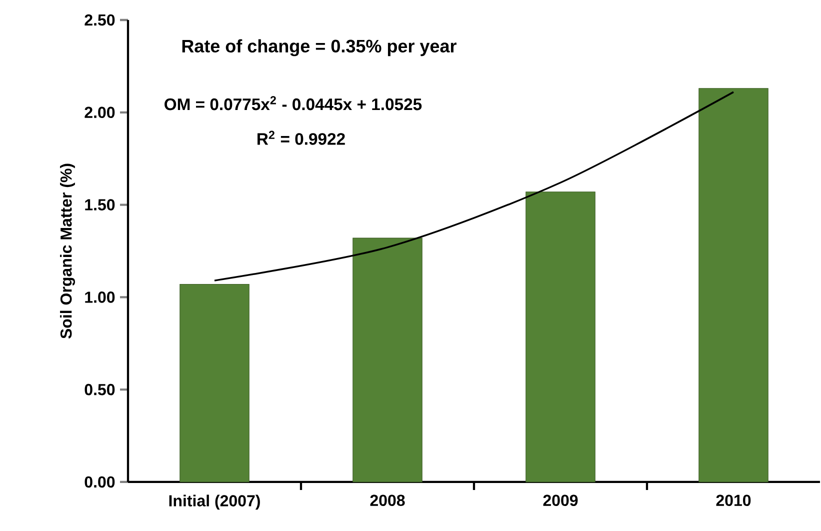  I want to click on x-tick-label: 2008, so click(387, 500).